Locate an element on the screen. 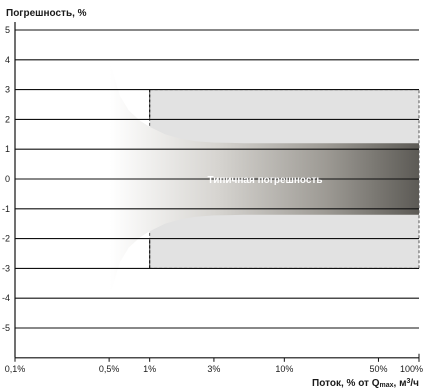 This screenshot has width=429, height=389. y-tick-label-5: 5 is located at coordinates (7, 30).